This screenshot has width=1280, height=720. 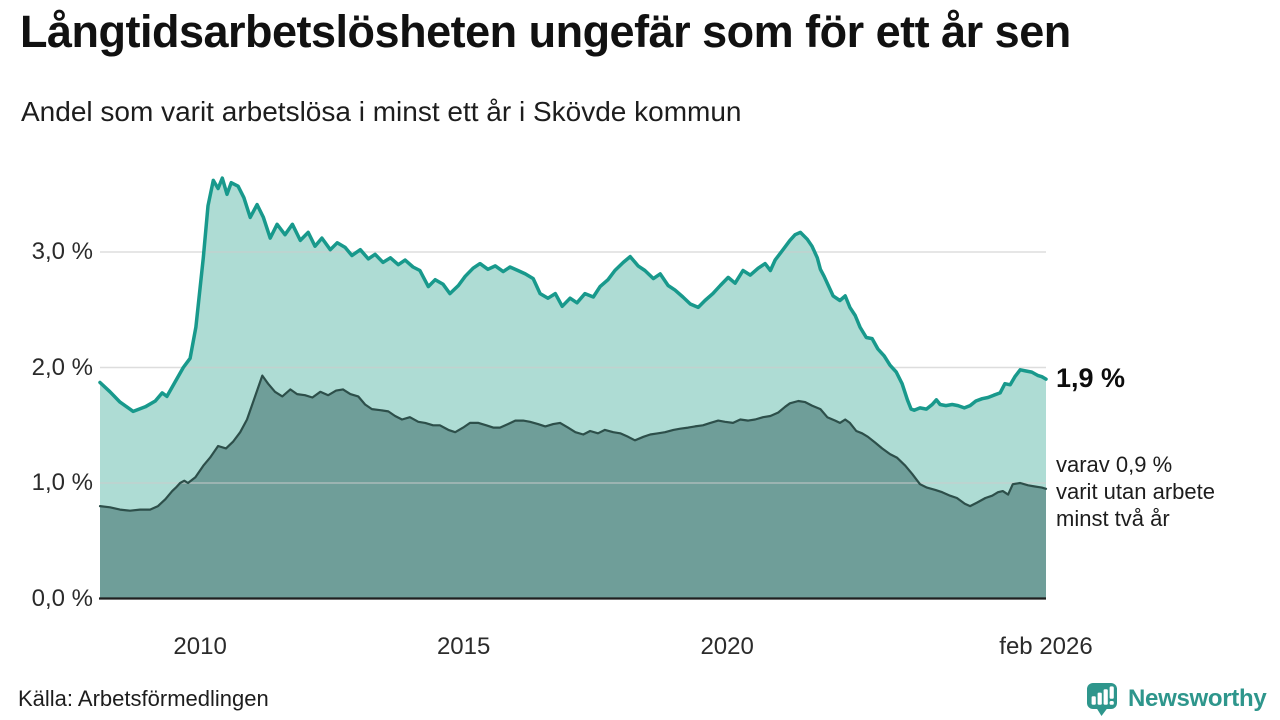 I want to click on x-tick-label: 2015, so click(x=463, y=646).